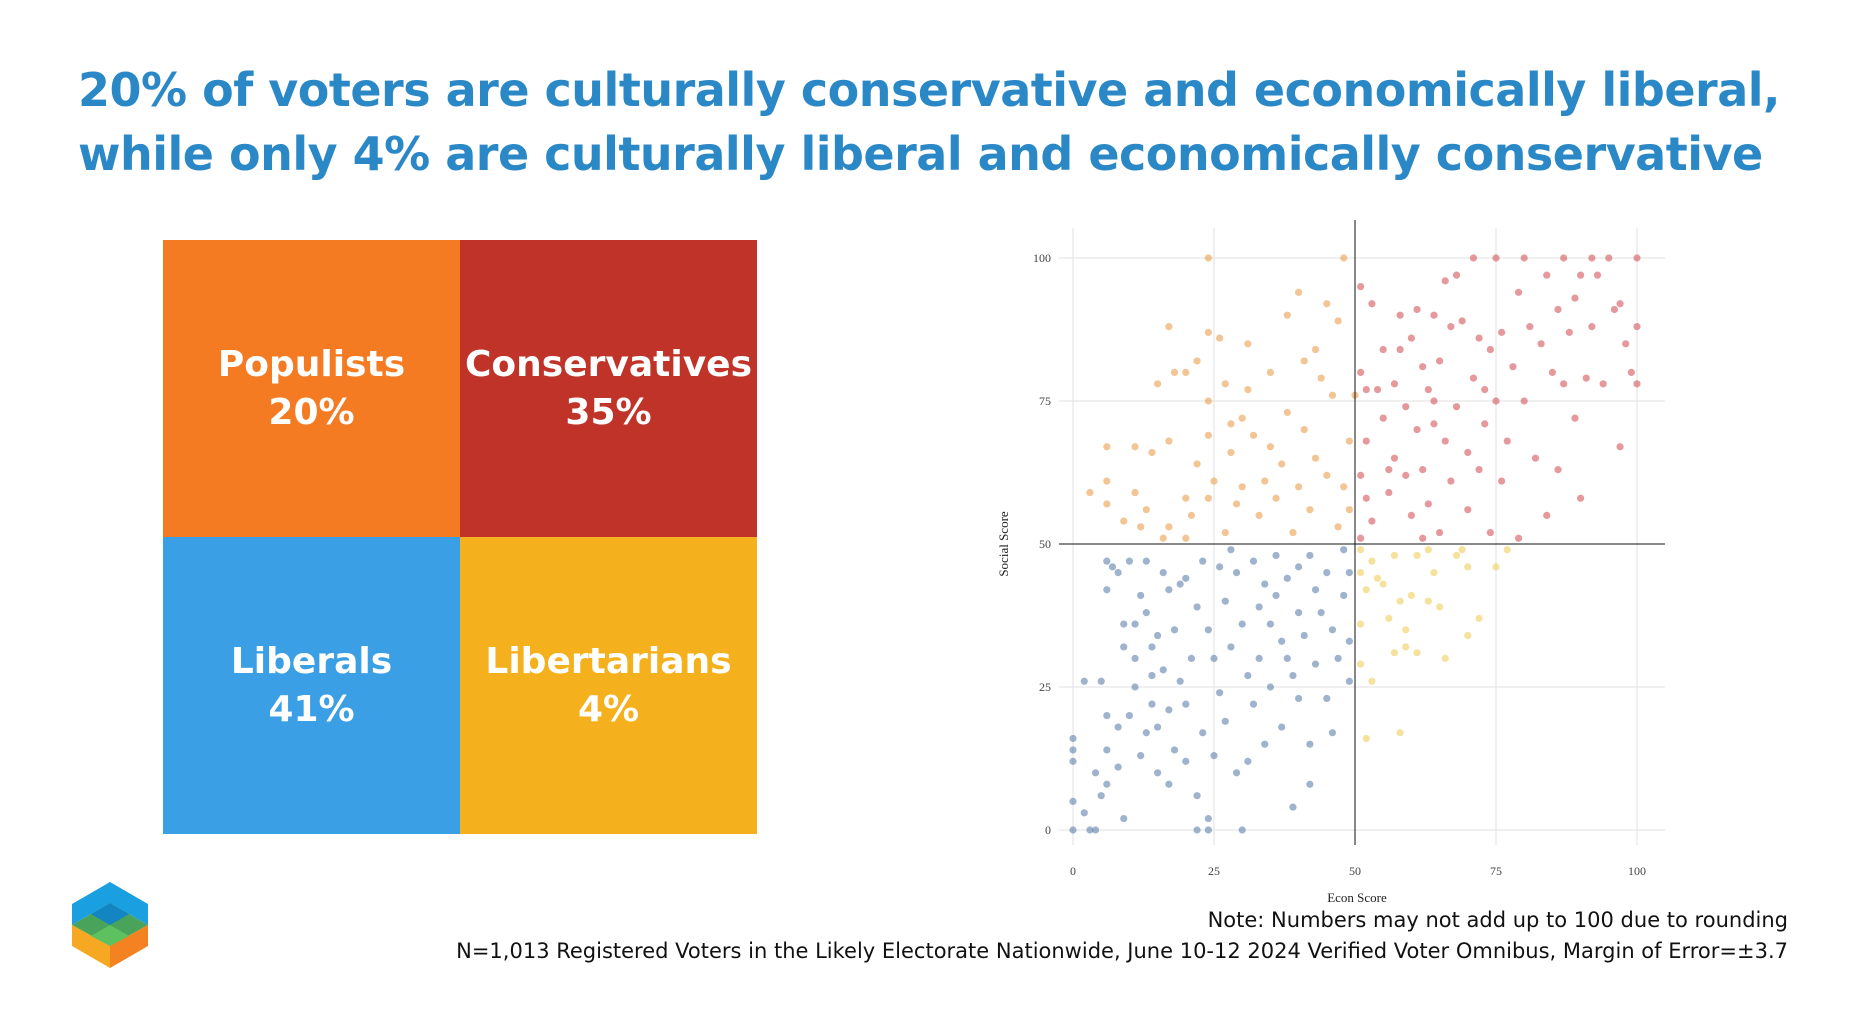  I want to click on cell-percent: 35%, so click(608, 412).